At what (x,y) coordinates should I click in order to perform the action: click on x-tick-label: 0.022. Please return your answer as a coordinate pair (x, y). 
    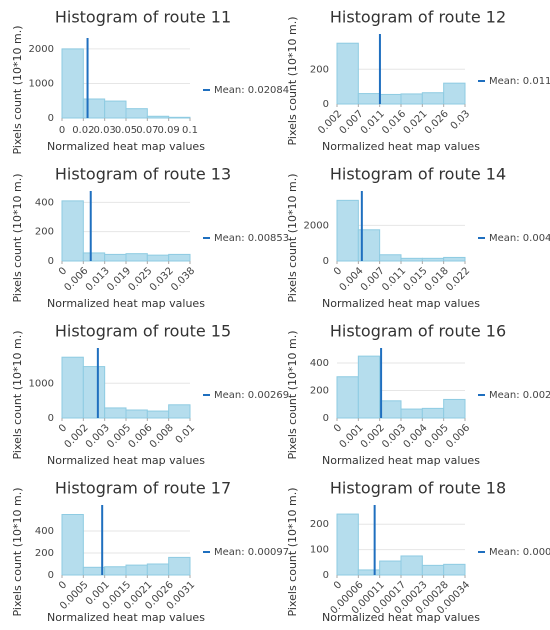
    Looking at the image, I should click on (458, 279).